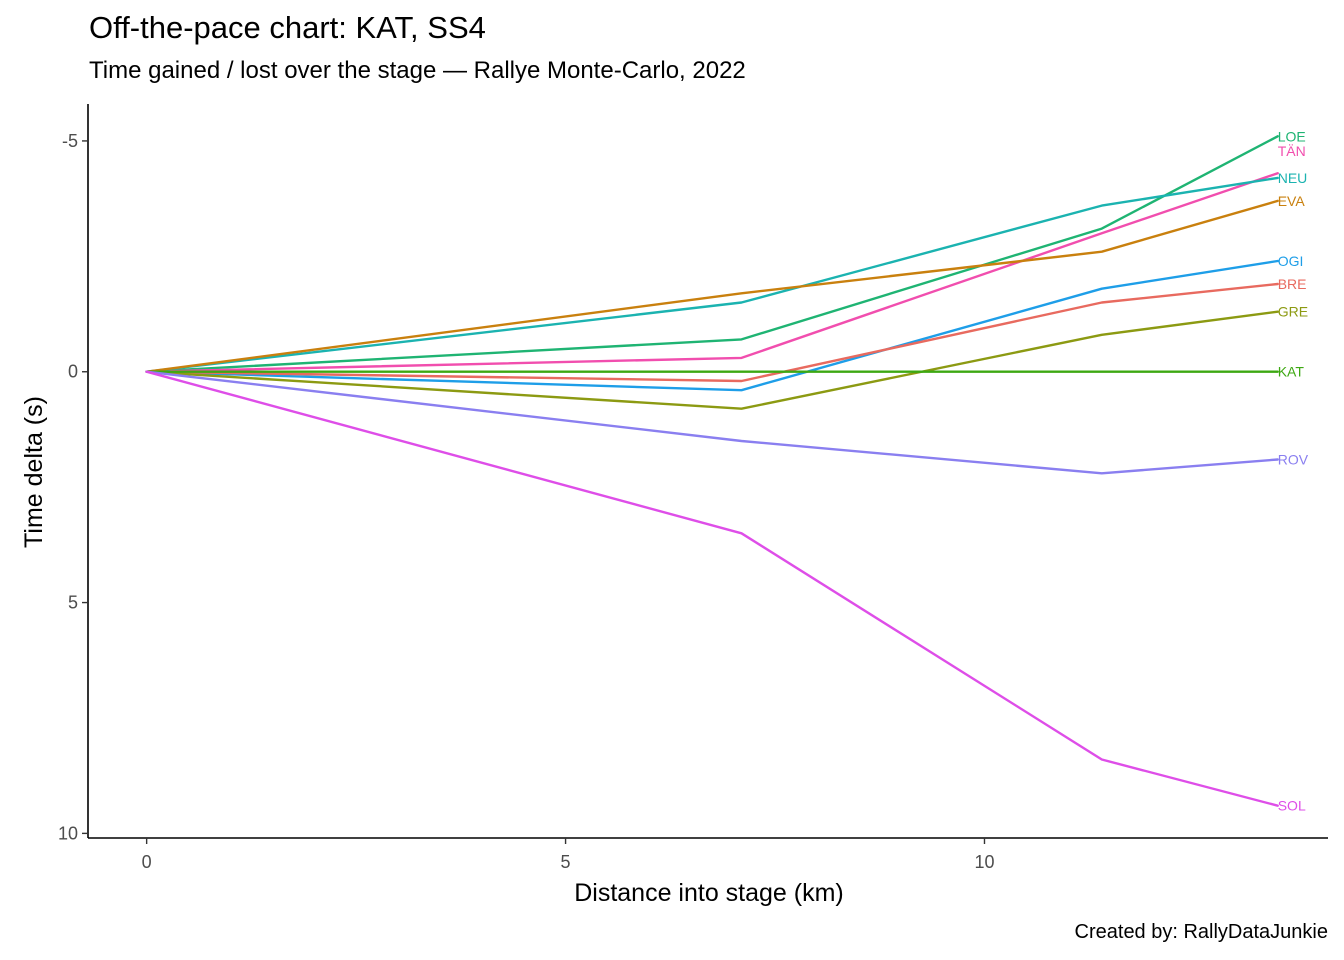 This screenshot has height=960, width=1344. Describe the element at coordinates (1292, 151) in the screenshot. I see `series-label-tän: TÄN` at that location.